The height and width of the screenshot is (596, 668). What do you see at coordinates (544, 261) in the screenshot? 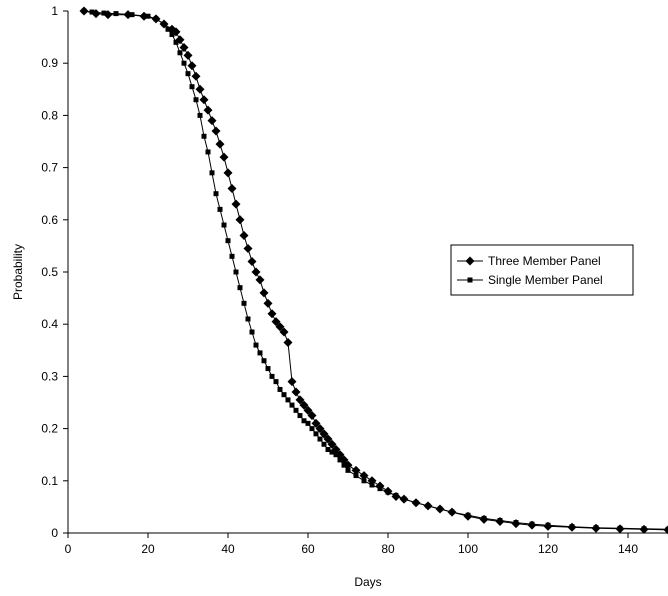
I see `legend-label-three-member: Three Member Panel` at bounding box center [544, 261].